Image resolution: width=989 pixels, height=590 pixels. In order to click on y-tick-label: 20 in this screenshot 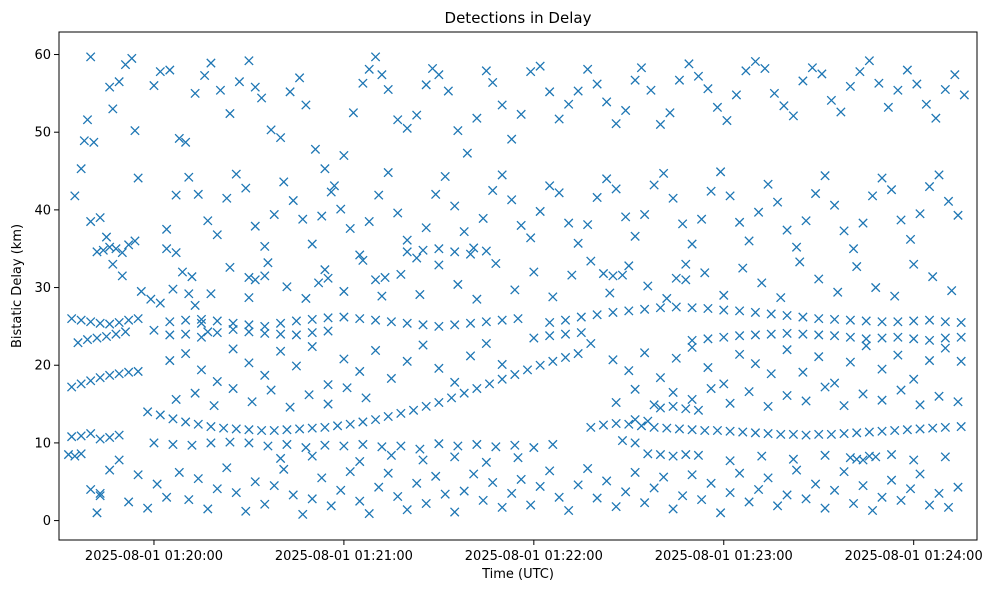, I will do `click(42, 366)`.